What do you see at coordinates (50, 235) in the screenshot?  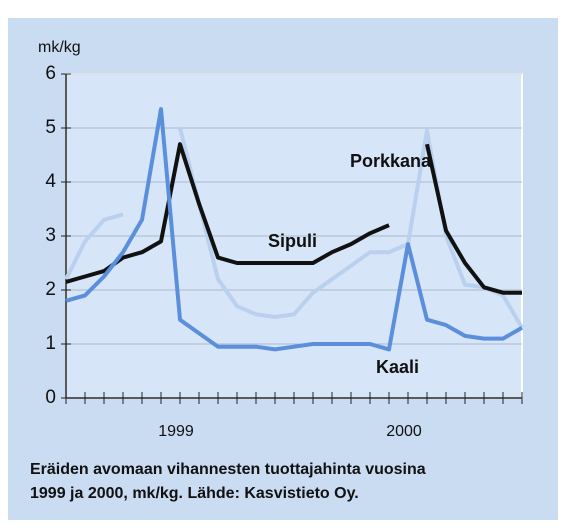 I see `y-tick-label: 3` at bounding box center [50, 235].